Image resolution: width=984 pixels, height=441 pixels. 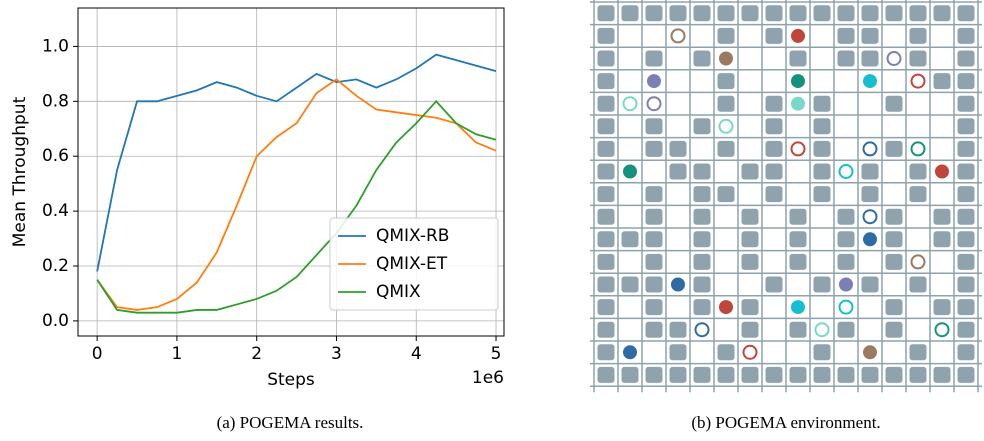 I want to click on x-tick-label: 4, so click(x=416, y=354).